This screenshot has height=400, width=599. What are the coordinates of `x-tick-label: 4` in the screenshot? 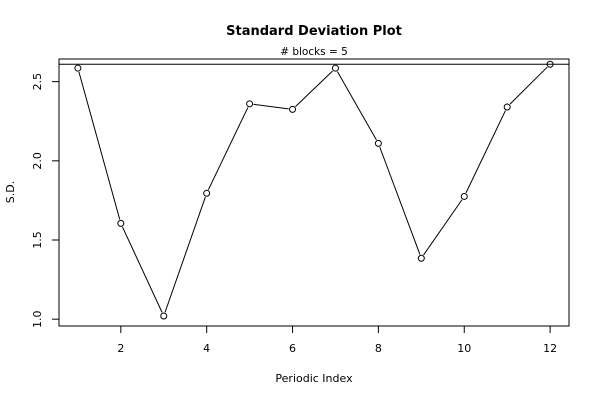 It's located at (206, 348).